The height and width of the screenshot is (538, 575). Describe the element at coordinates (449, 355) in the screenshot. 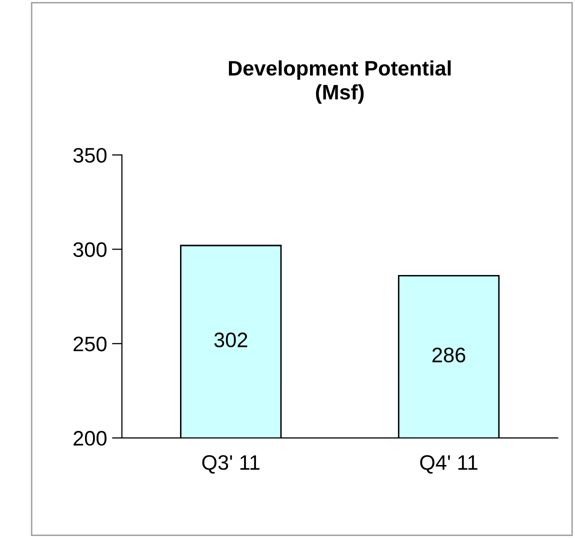

I see `data-label: 286` at that location.